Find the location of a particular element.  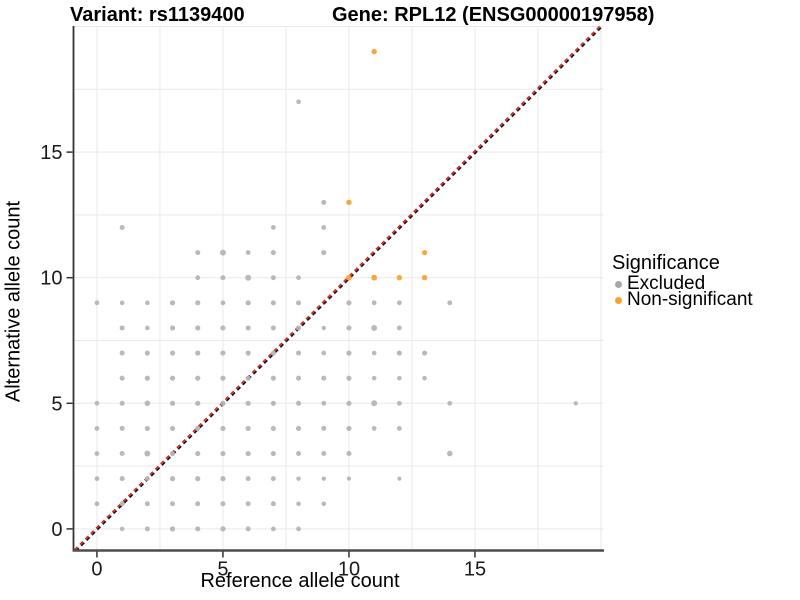

x-tick-label: 0 is located at coordinates (96, 570).